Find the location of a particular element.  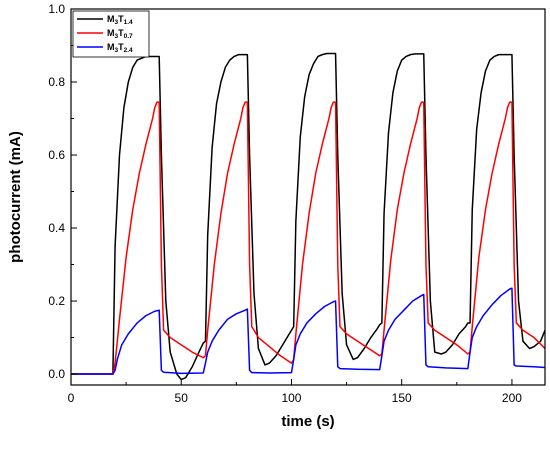

x-tick-label: 200 is located at coordinates (512, 398).